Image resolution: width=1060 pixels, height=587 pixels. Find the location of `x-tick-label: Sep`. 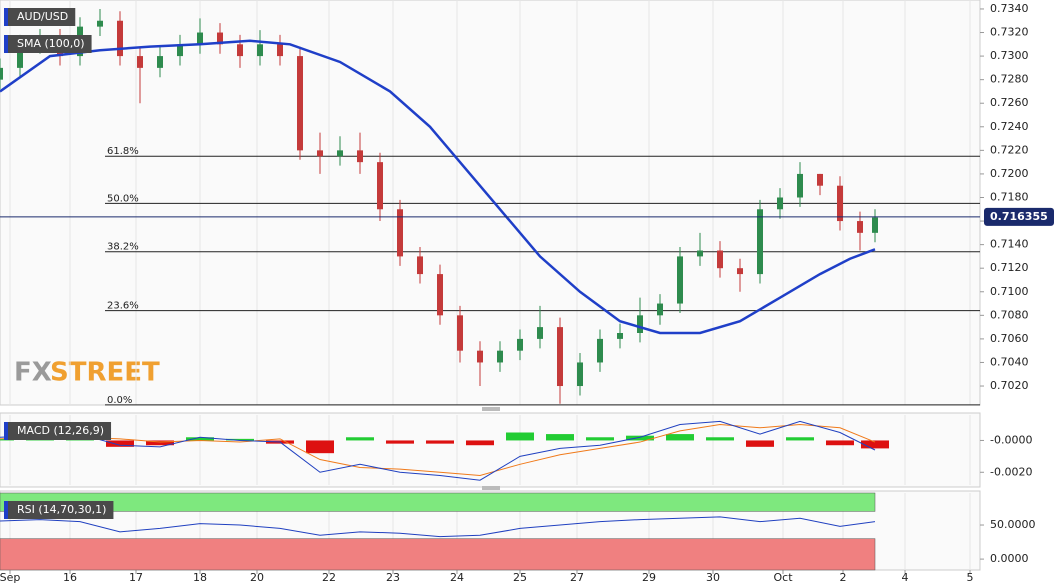

x-tick-label: Sep is located at coordinates (10, 577).